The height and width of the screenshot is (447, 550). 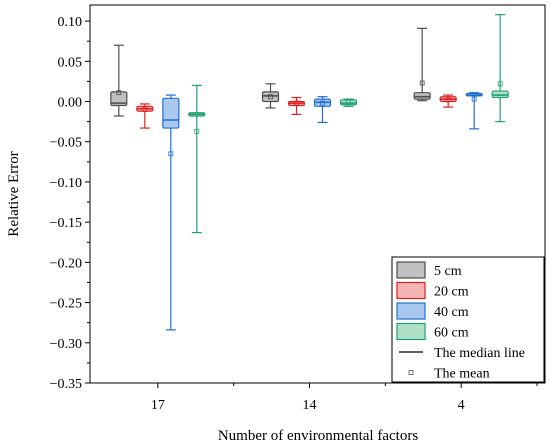 What do you see at coordinates (462, 374) in the screenshot?
I see `legend-label: The mean` at bounding box center [462, 374].